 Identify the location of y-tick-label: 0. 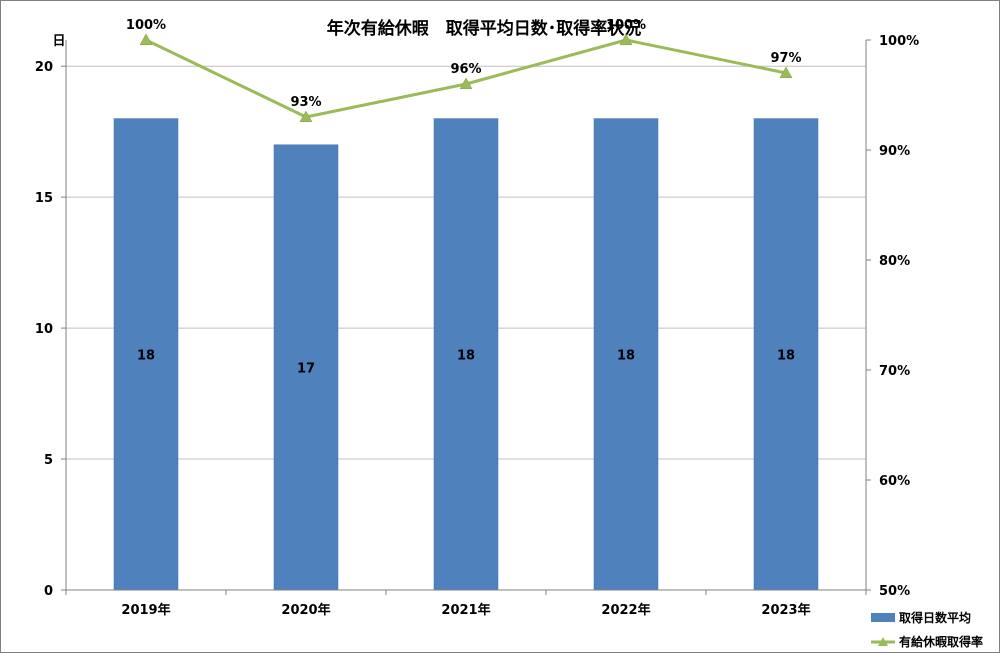
(48, 591).